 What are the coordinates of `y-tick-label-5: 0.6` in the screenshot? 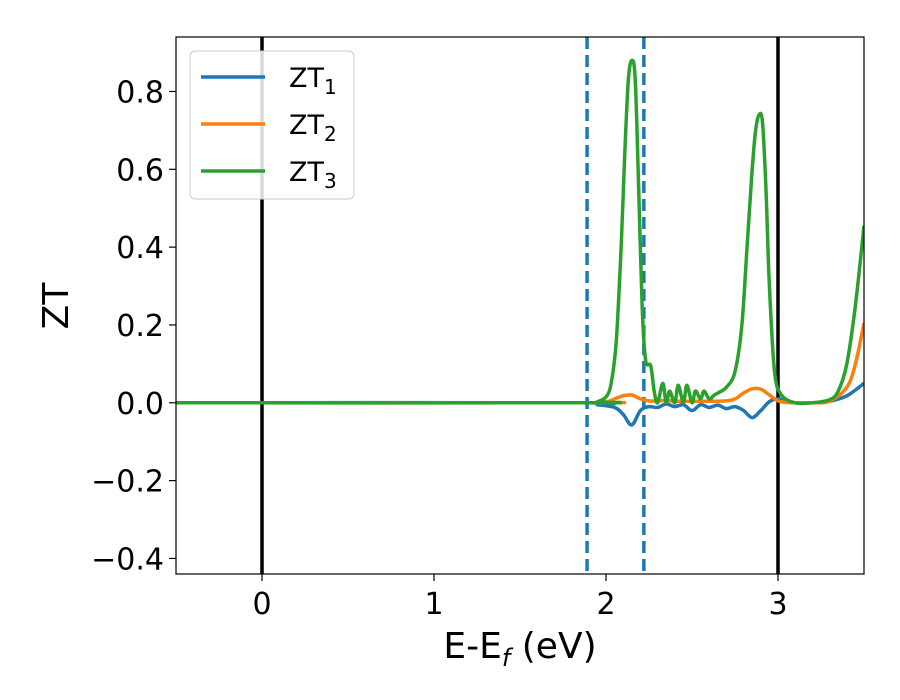 It's located at (140, 170).